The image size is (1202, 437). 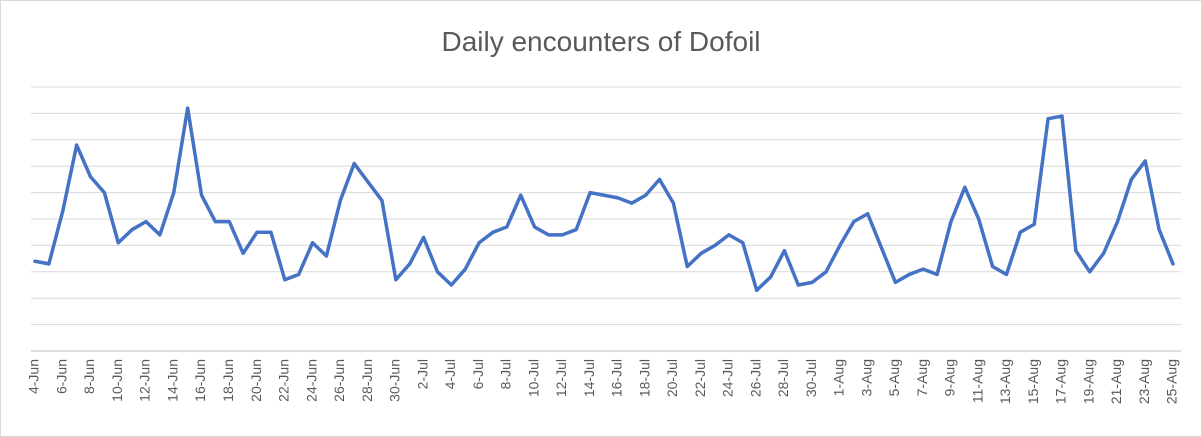 I want to click on x-tick-label: 28-Jul, so click(x=783, y=378).